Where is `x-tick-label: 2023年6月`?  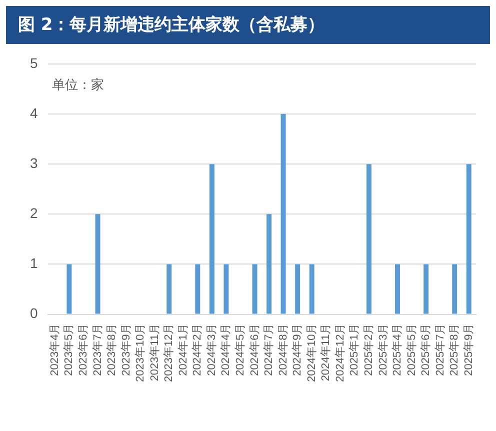 x-tick-label: 2023年6月 is located at coordinates (84, 349).